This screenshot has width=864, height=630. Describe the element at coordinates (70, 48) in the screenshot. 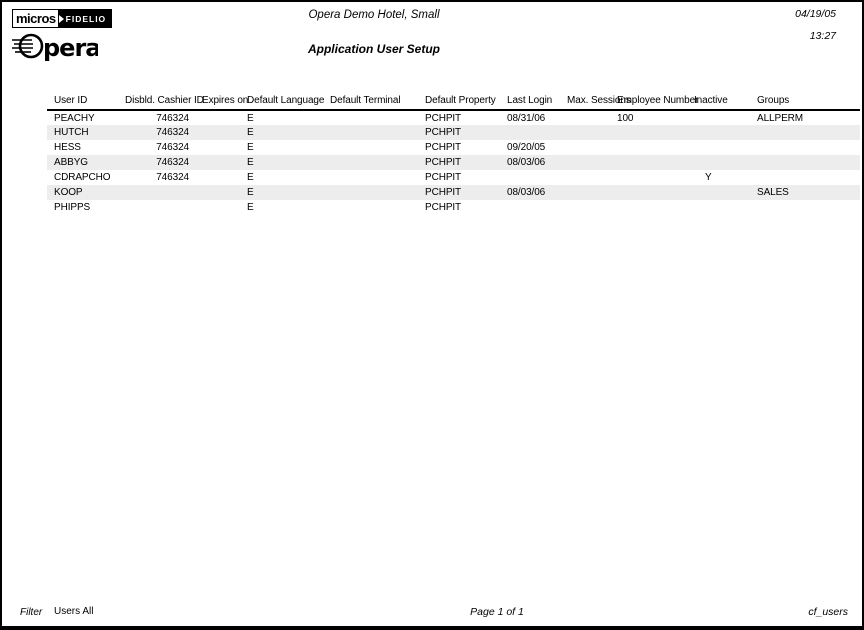

I see `opera-wordmark: pera` at that location.